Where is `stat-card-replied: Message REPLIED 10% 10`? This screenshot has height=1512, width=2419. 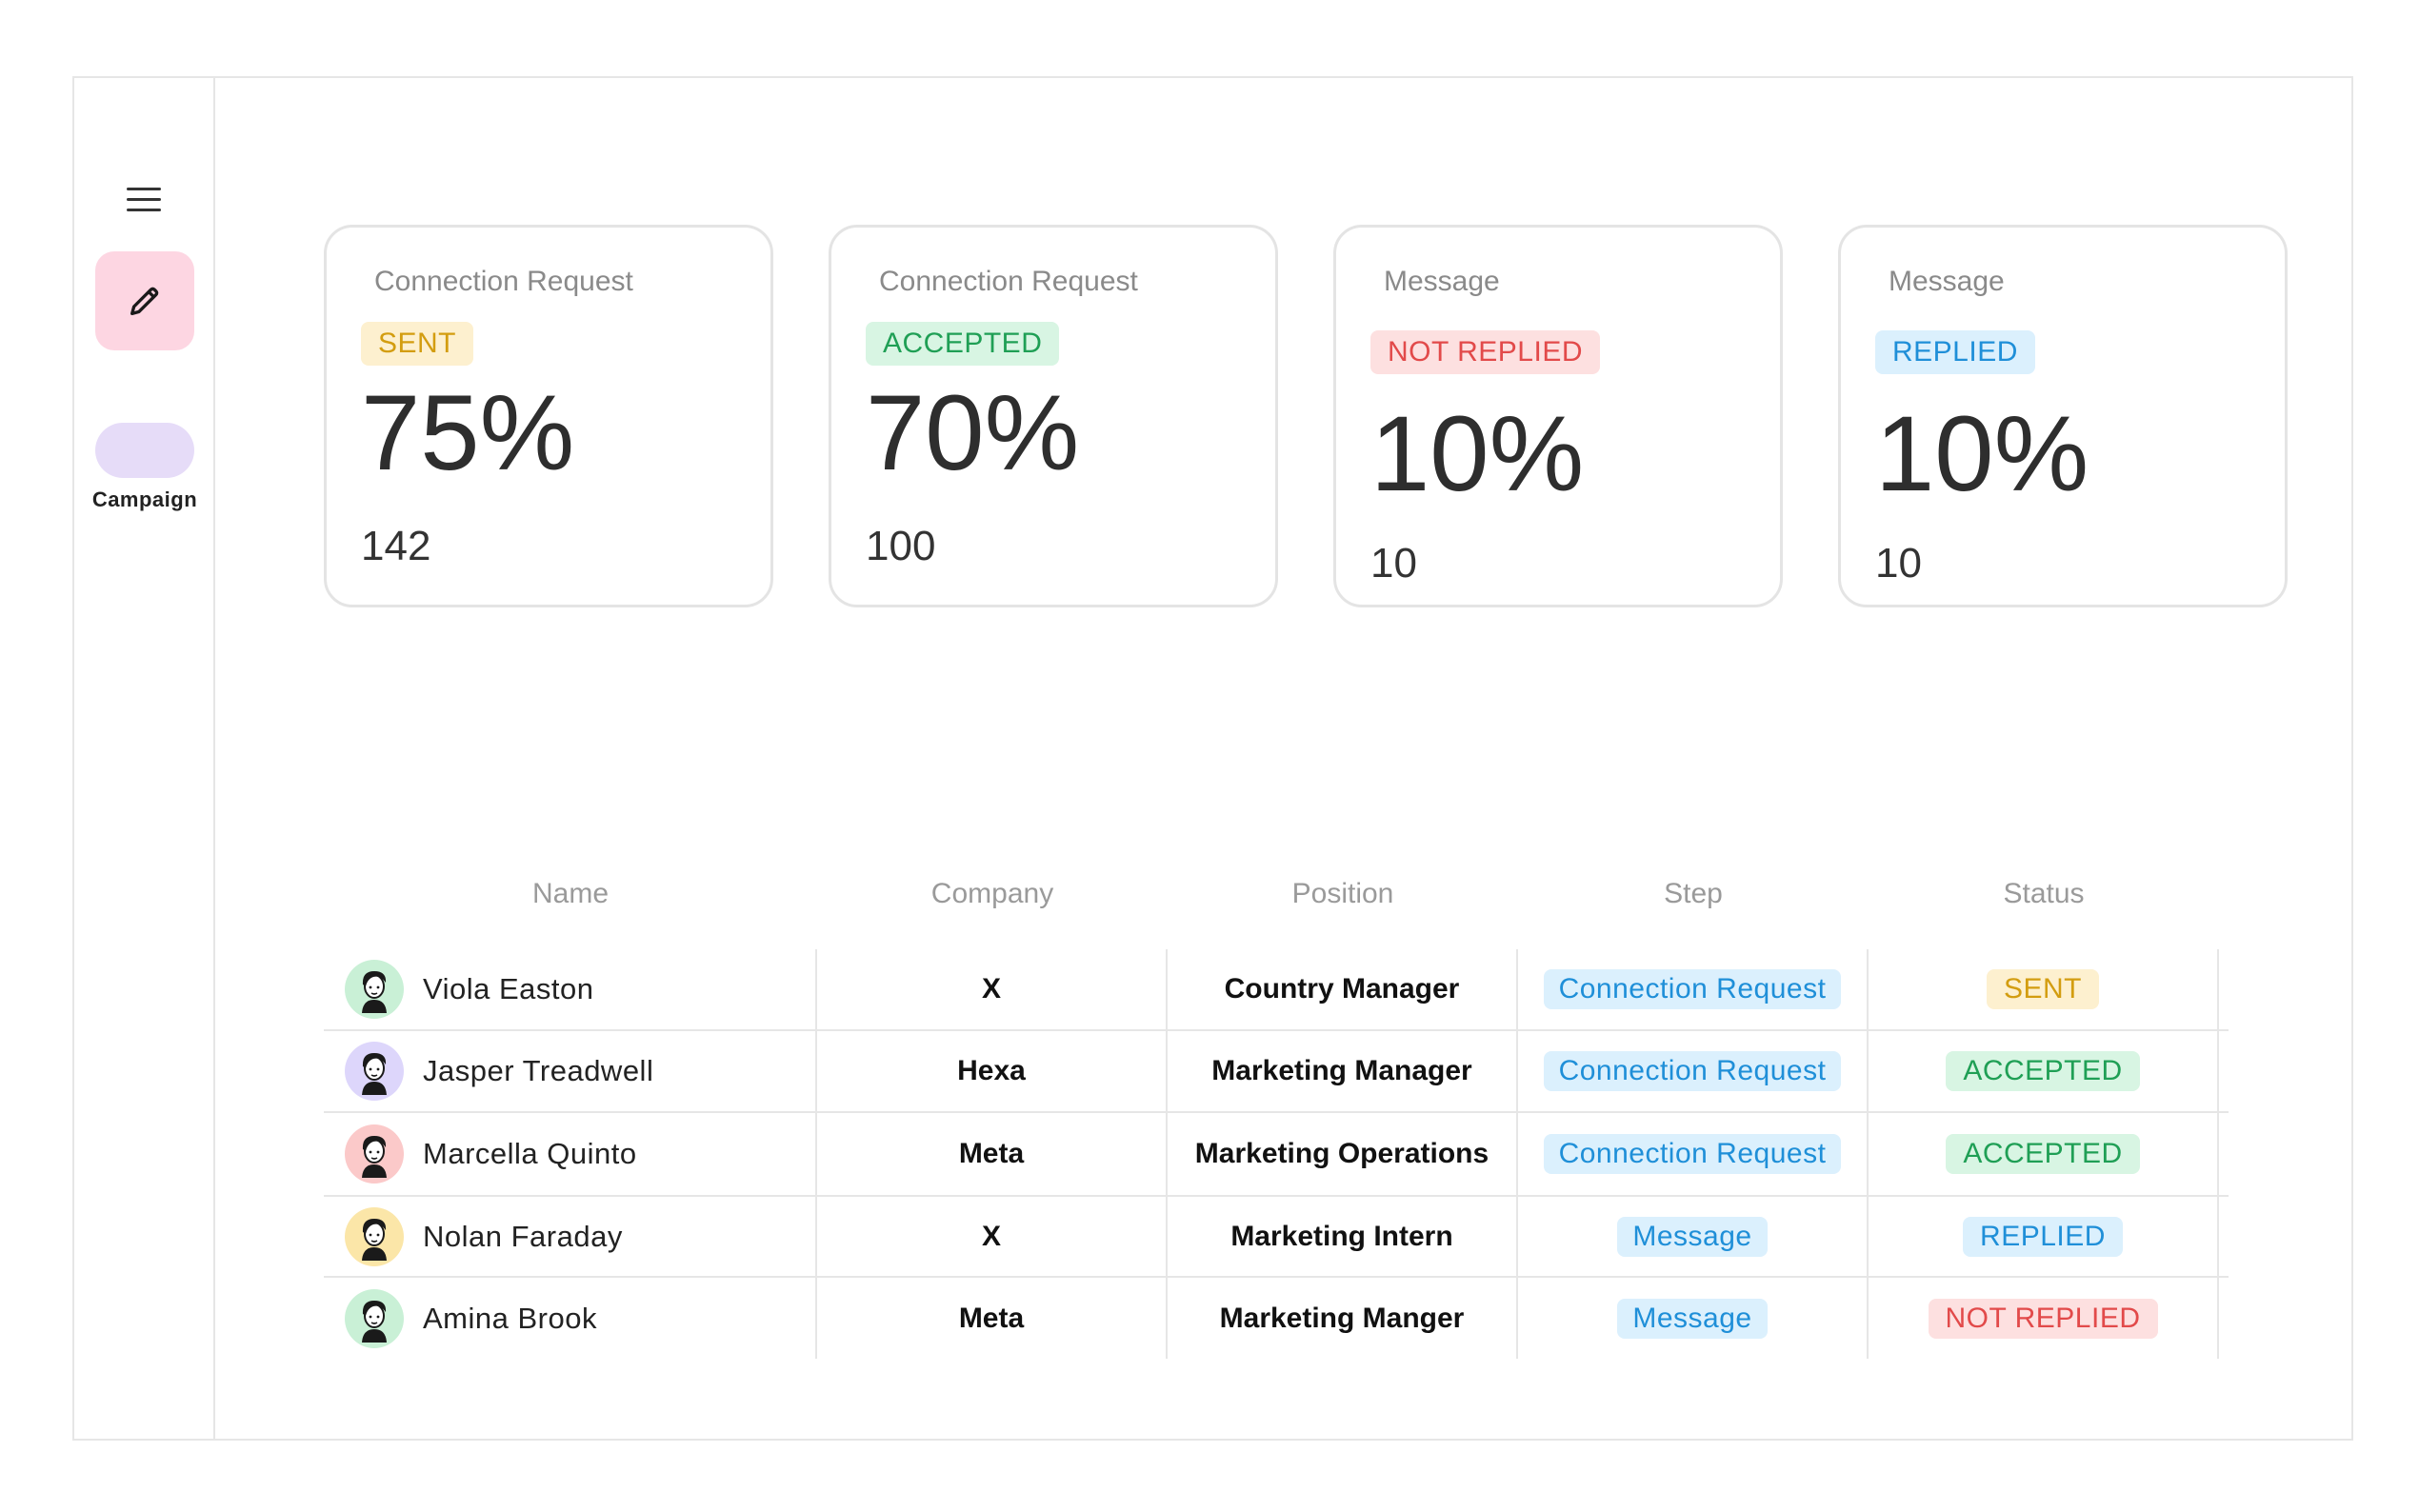 stat-card-replied: Message REPLIED 10% 10 is located at coordinates (2063, 416).